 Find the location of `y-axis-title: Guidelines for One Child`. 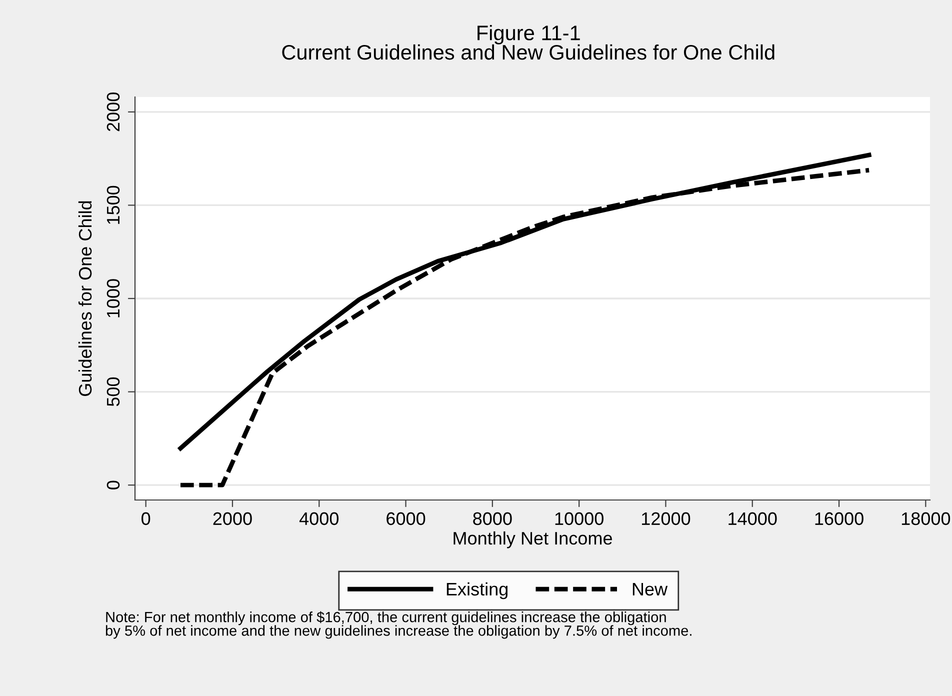

y-axis-title: Guidelines for One Child is located at coordinates (85, 298).